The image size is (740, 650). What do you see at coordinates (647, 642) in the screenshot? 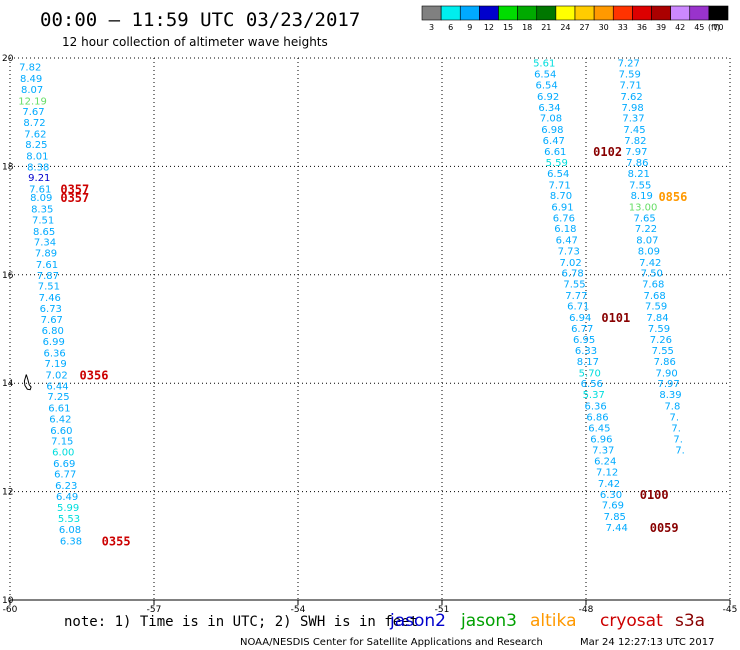
I see `footer-timestamp: Mar 24 12:27:13 UTC 2017` at bounding box center [647, 642].